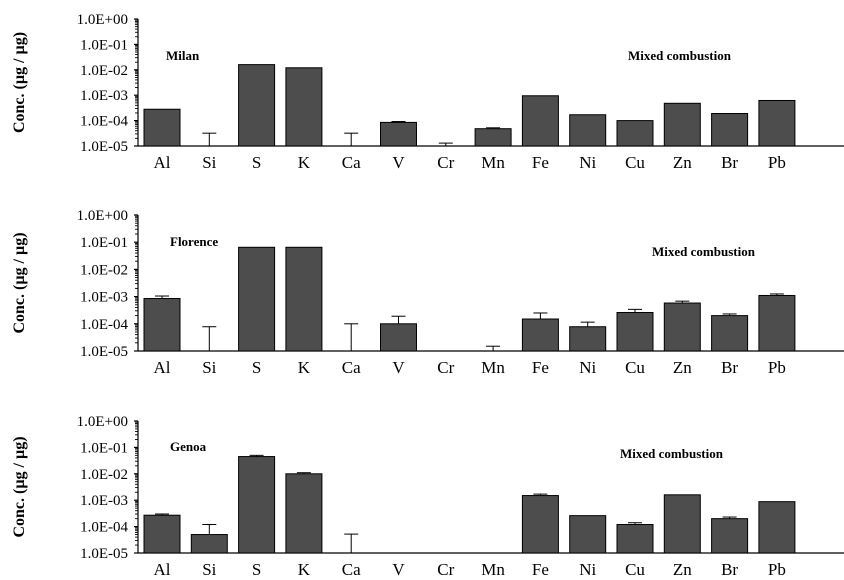  Describe the element at coordinates (493, 137) in the screenshot. I see `bar-mn` at that location.